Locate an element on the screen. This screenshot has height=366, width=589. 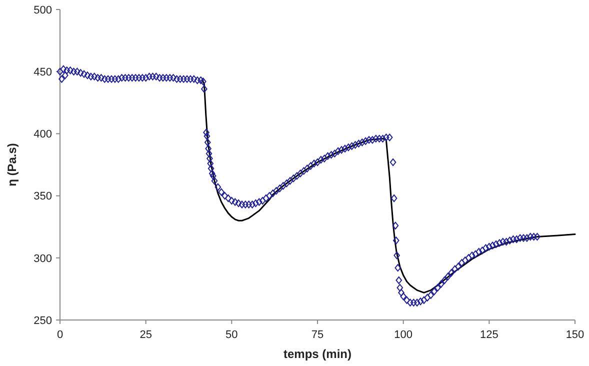
x-tick-label: 25 is located at coordinates (146, 335).